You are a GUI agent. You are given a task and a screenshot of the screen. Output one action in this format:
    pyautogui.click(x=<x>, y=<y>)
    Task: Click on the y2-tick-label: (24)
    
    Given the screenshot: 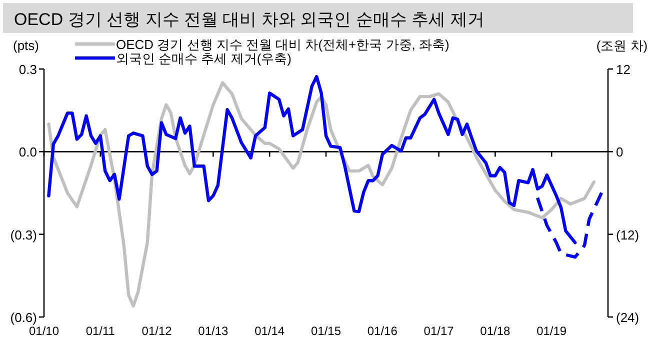 What is the action you would take?
    pyautogui.click(x=628, y=317)
    